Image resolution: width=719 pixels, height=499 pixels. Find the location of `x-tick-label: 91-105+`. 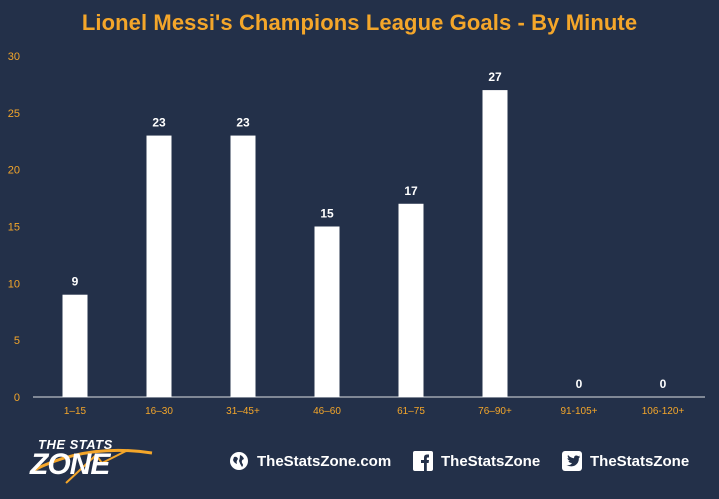

x-tick-label: 91-105+ is located at coordinates (579, 411).